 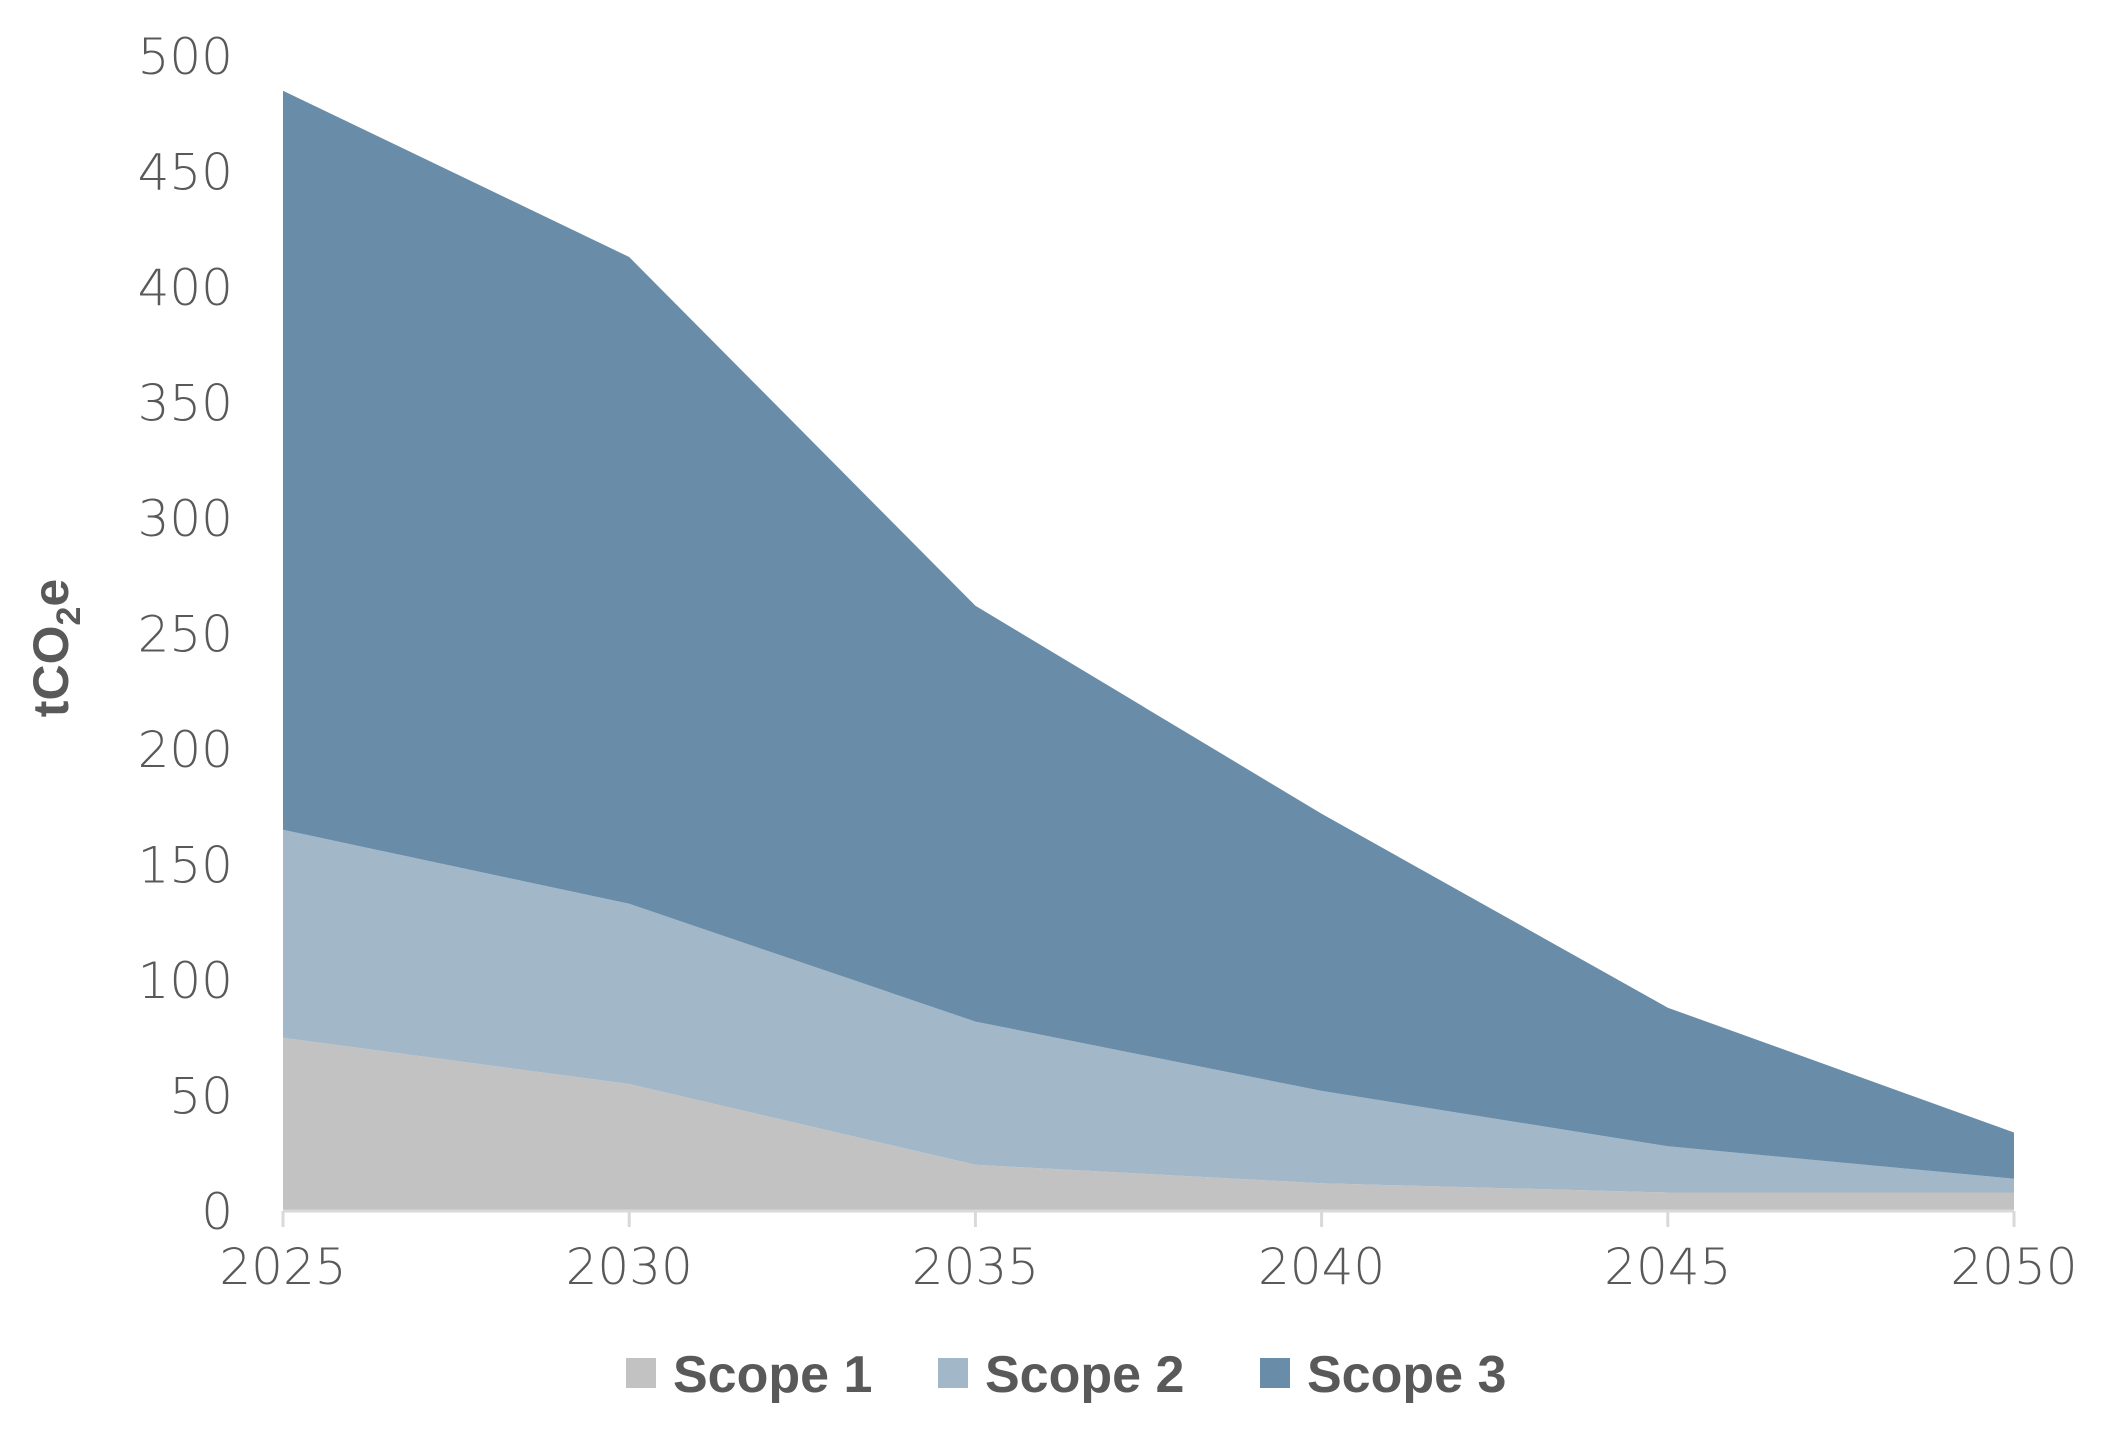 I want to click on y-tick-label: 100, so click(x=185, y=981).